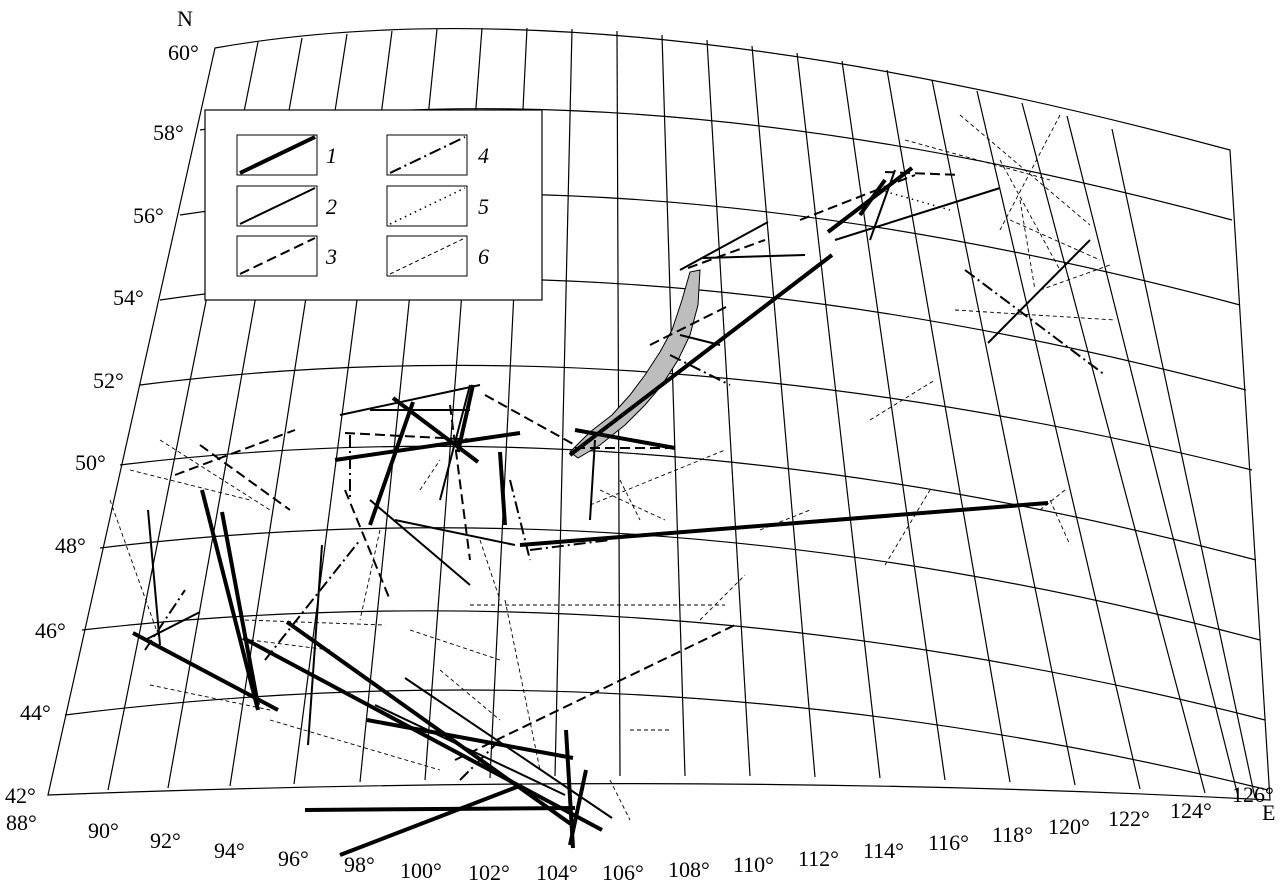 Image resolution: width=1288 pixels, height=888 pixels. I want to click on lon-label-102: 102°, so click(489, 872).